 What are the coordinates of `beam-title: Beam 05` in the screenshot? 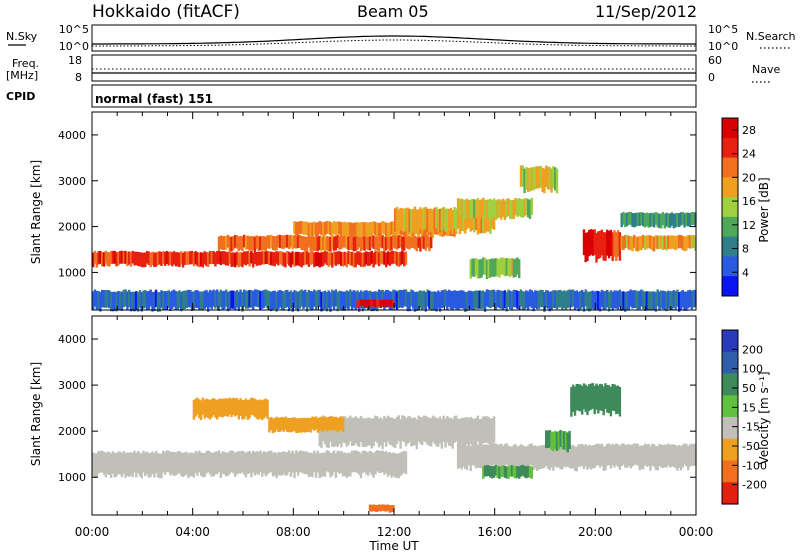 It's located at (393, 11).